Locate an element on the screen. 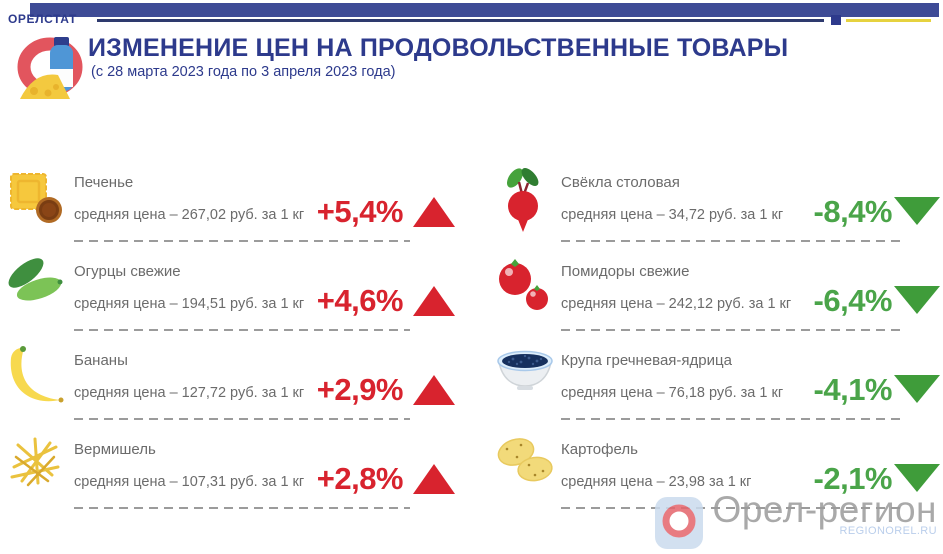 This screenshot has width=943, height=554. change-percent: -8,4% is located at coordinates (853, 211).